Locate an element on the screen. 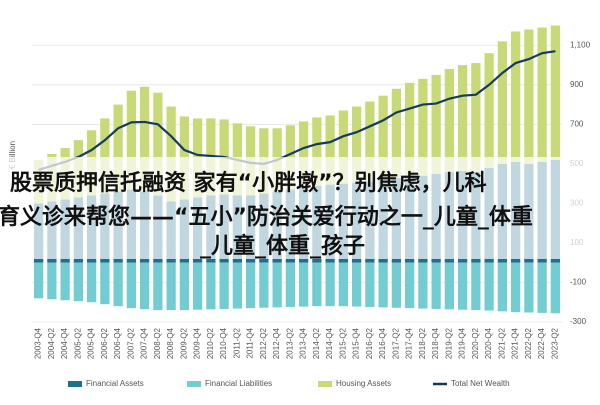 The image size is (600, 405). y-tick-label: 700 is located at coordinates (577, 123).